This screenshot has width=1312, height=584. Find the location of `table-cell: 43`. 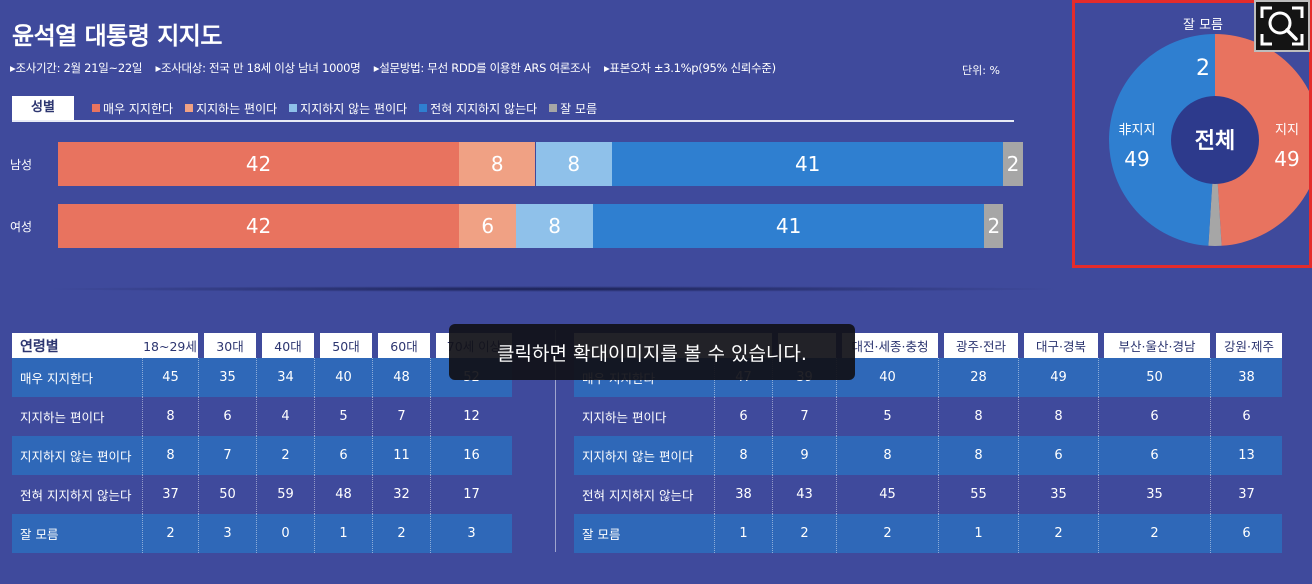

table-cell: 43 is located at coordinates (804, 494).